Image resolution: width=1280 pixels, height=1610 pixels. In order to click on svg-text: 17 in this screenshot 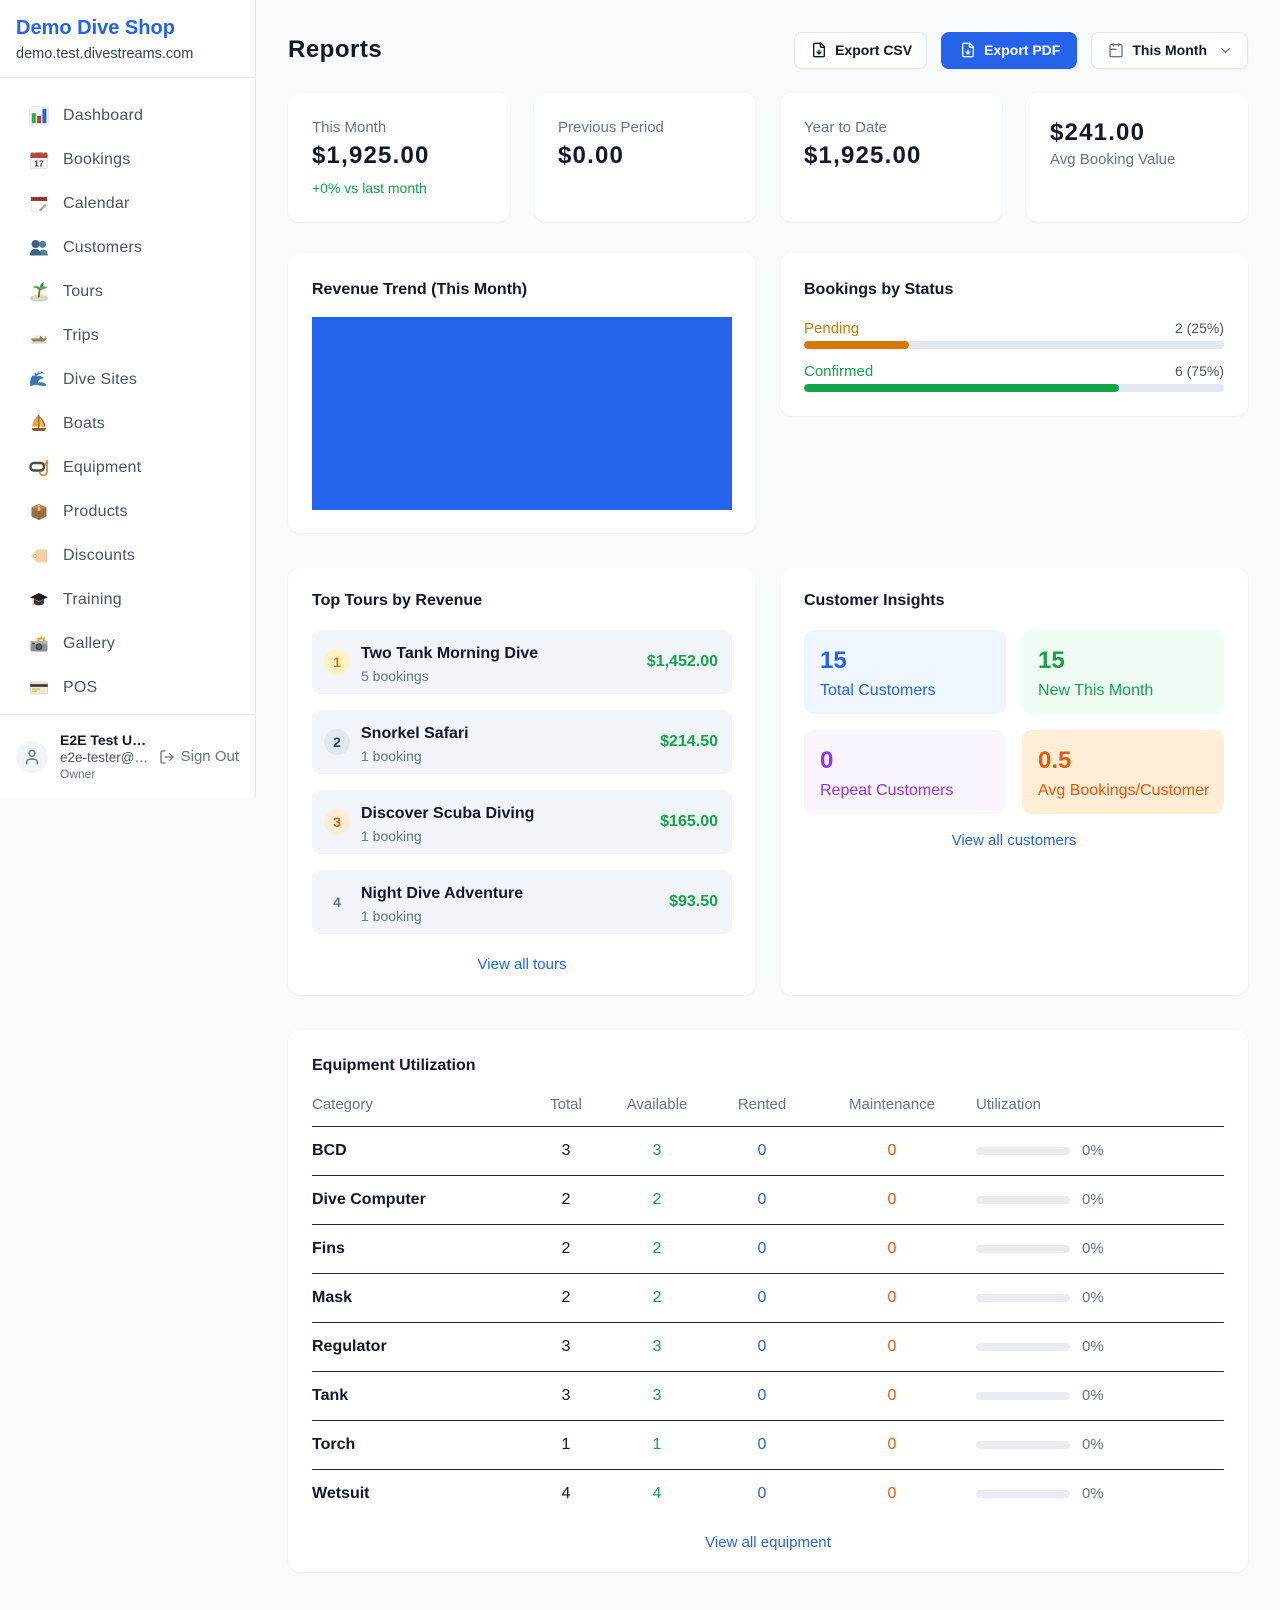, I will do `click(39, 164)`.